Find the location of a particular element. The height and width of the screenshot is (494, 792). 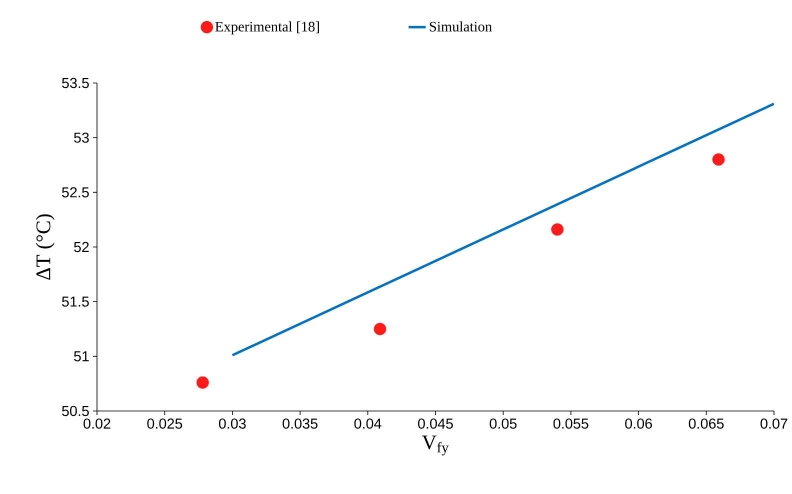

x-tick-label: 0.06 is located at coordinates (638, 423).